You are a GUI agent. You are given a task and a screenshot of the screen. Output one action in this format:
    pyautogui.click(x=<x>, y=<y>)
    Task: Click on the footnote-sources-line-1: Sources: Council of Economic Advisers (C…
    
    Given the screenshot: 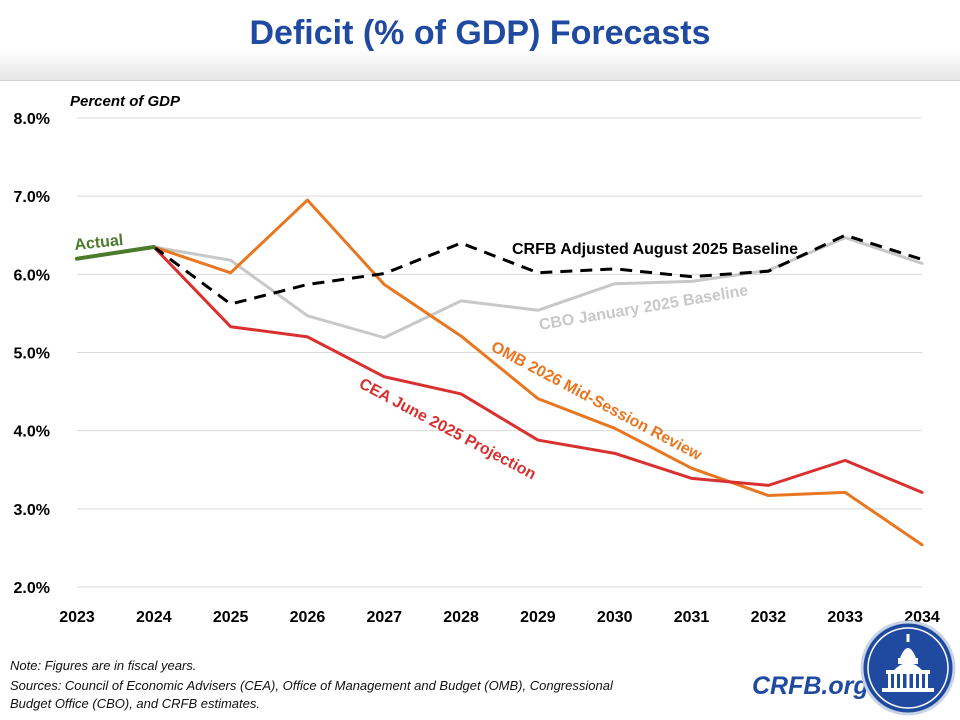 What is the action you would take?
    pyautogui.click(x=311, y=685)
    